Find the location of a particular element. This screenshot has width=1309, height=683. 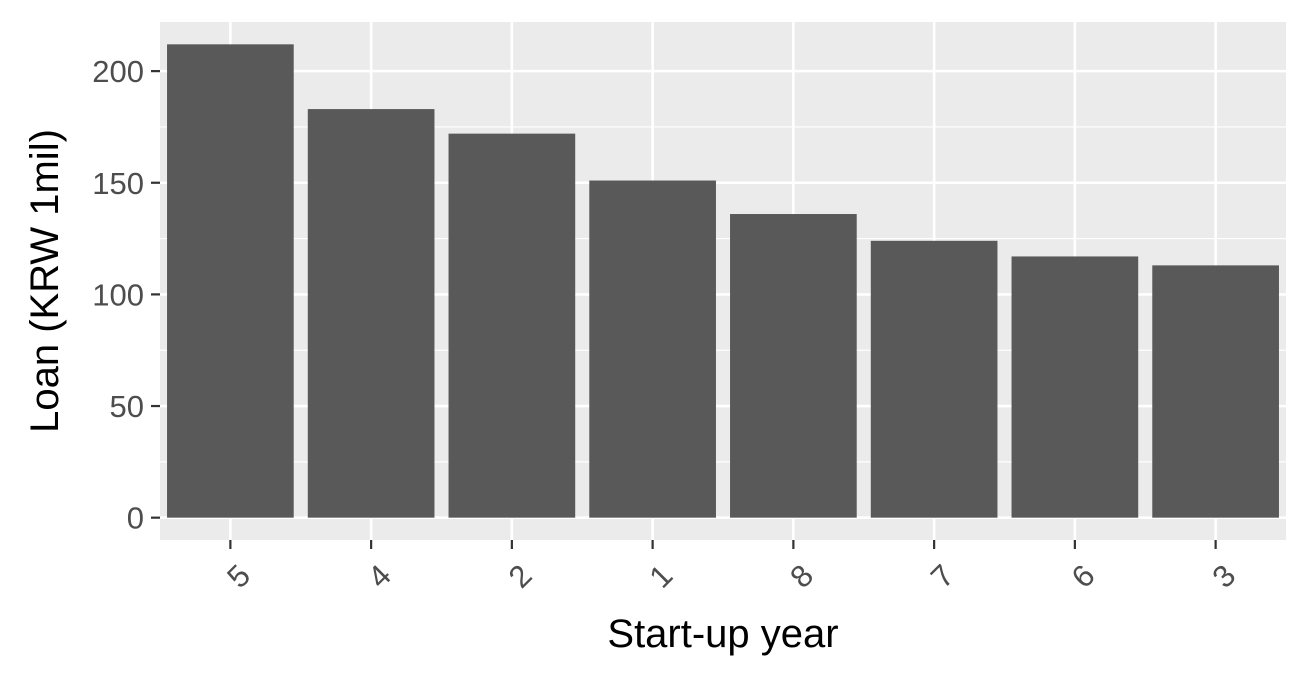

y-tick-label: 0 is located at coordinates (135, 518).